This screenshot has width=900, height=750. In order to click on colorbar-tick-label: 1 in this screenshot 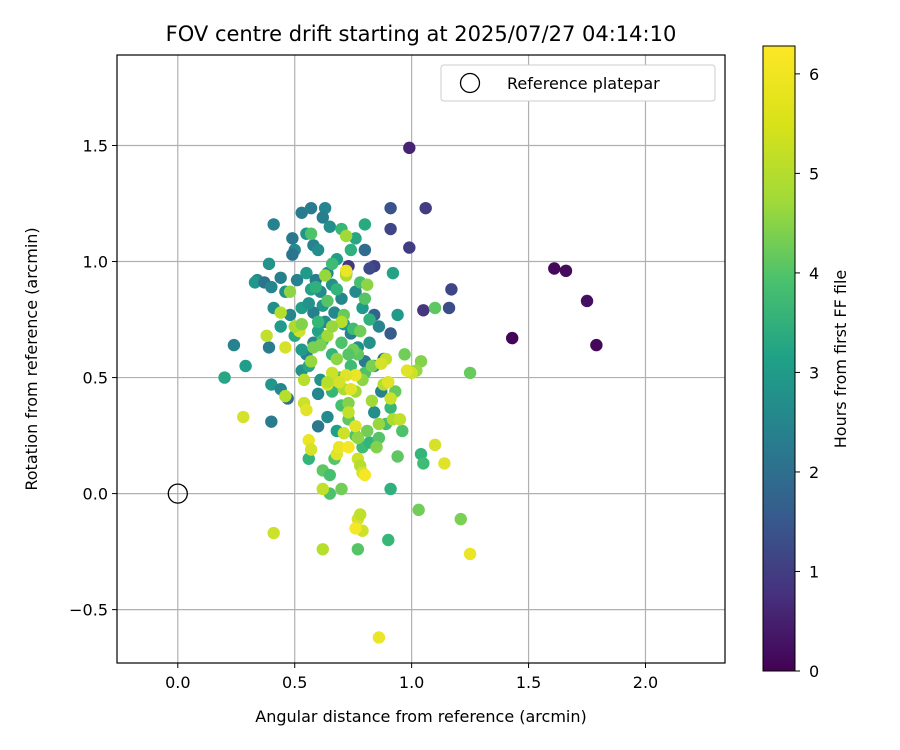, I will do `click(814, 571)`.